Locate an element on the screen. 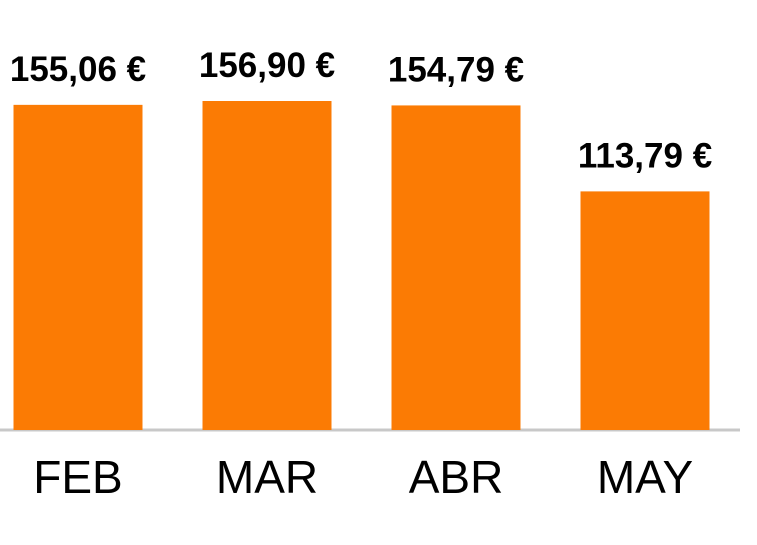 This screenshot has height=545, width=757. value-label-abr: 154,79 € is located at coordinates (456, 69).